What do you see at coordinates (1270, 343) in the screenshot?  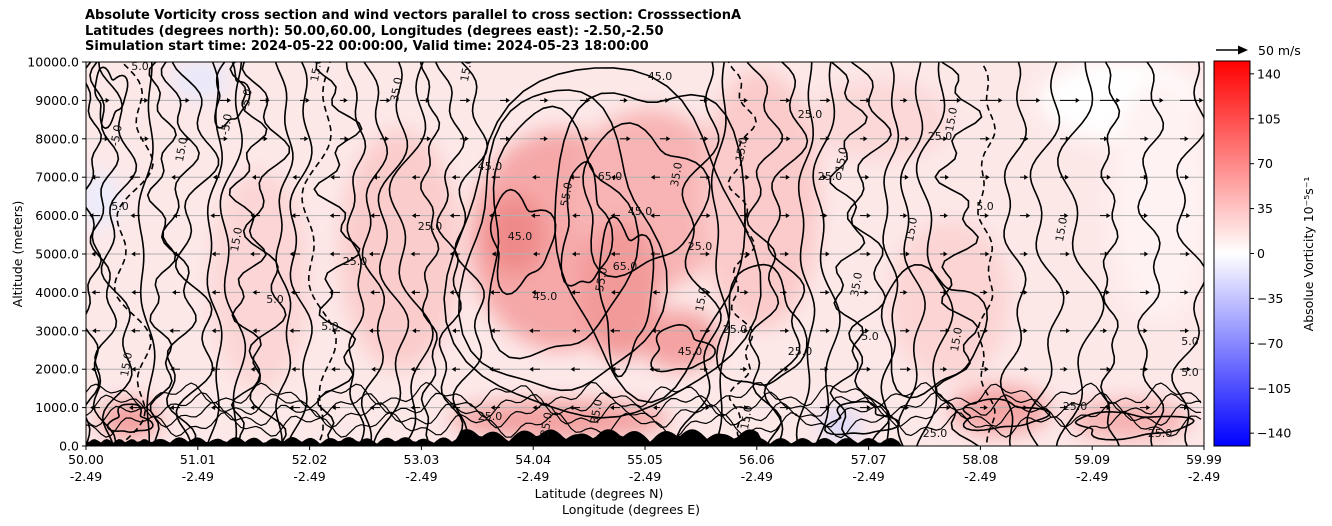 I see `colorbar-tick-label: −70` at bounding box center [1270, 343].